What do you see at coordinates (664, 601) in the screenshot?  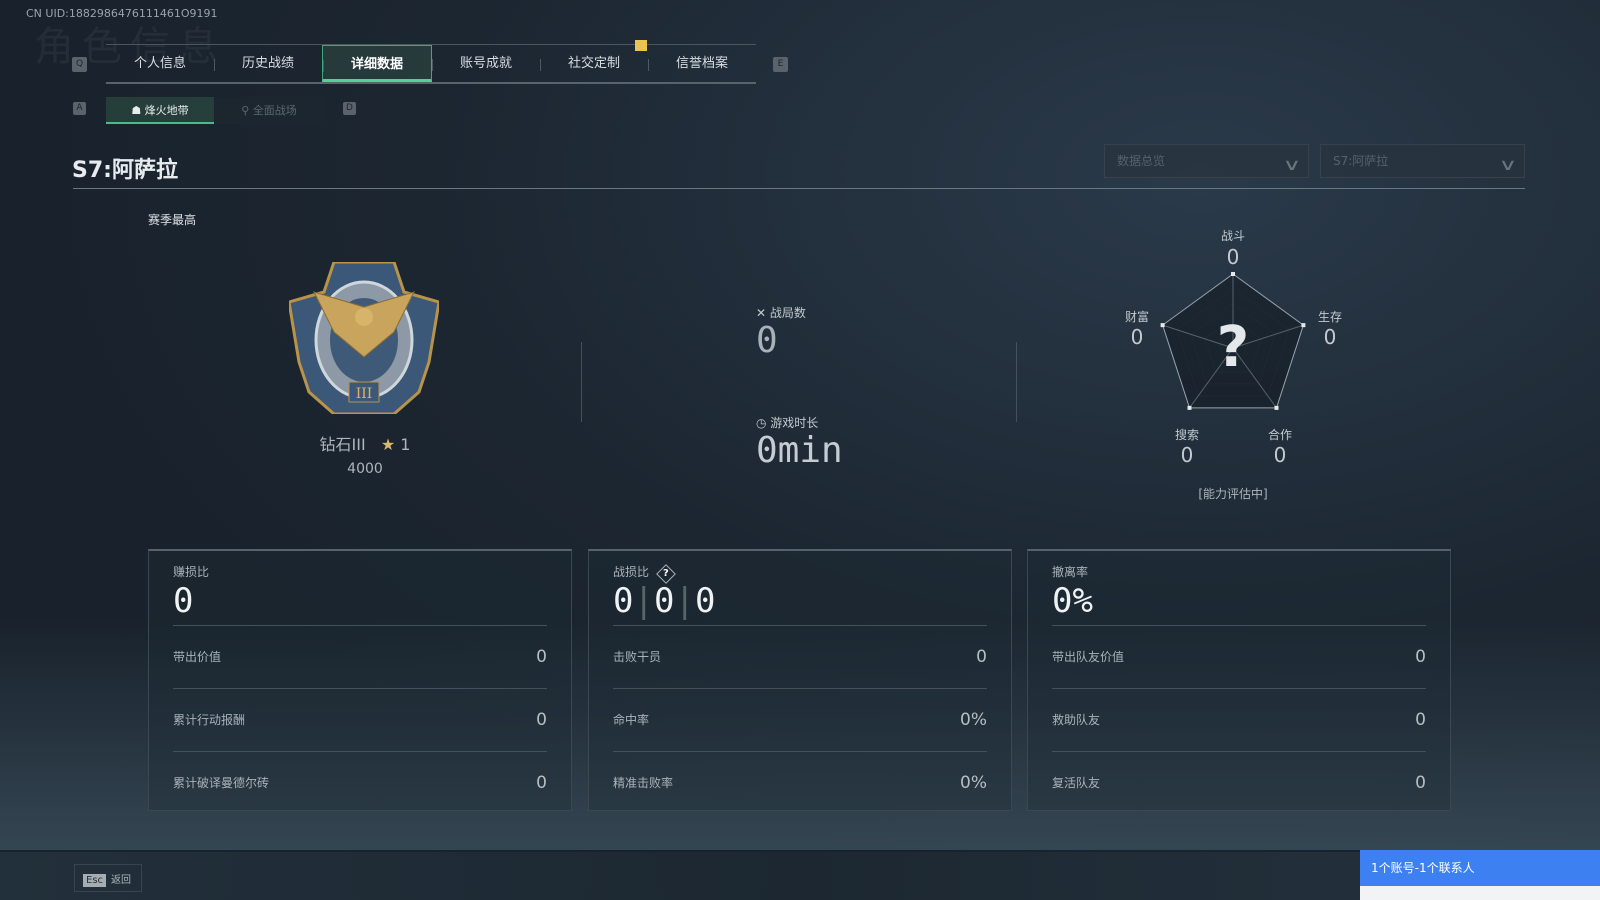 I see `kd-values: 0|0|0` at bounding box center [664, 601].